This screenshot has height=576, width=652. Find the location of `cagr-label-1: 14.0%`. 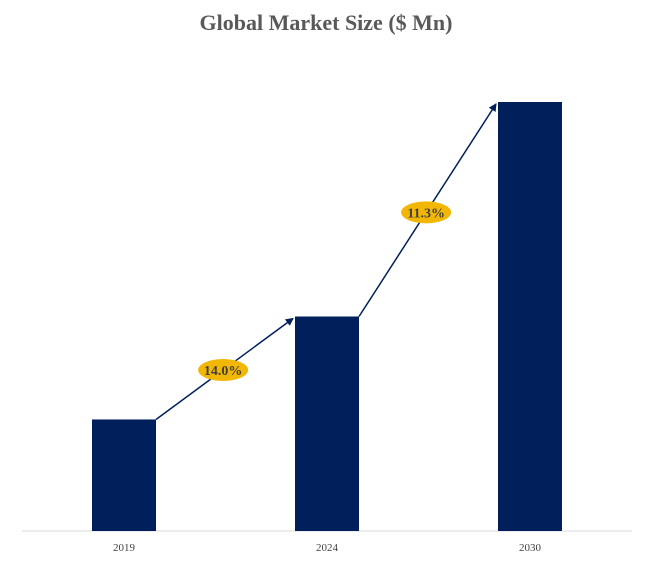

cagr-label-1: 14.0% is located at coordinates (223, 371).